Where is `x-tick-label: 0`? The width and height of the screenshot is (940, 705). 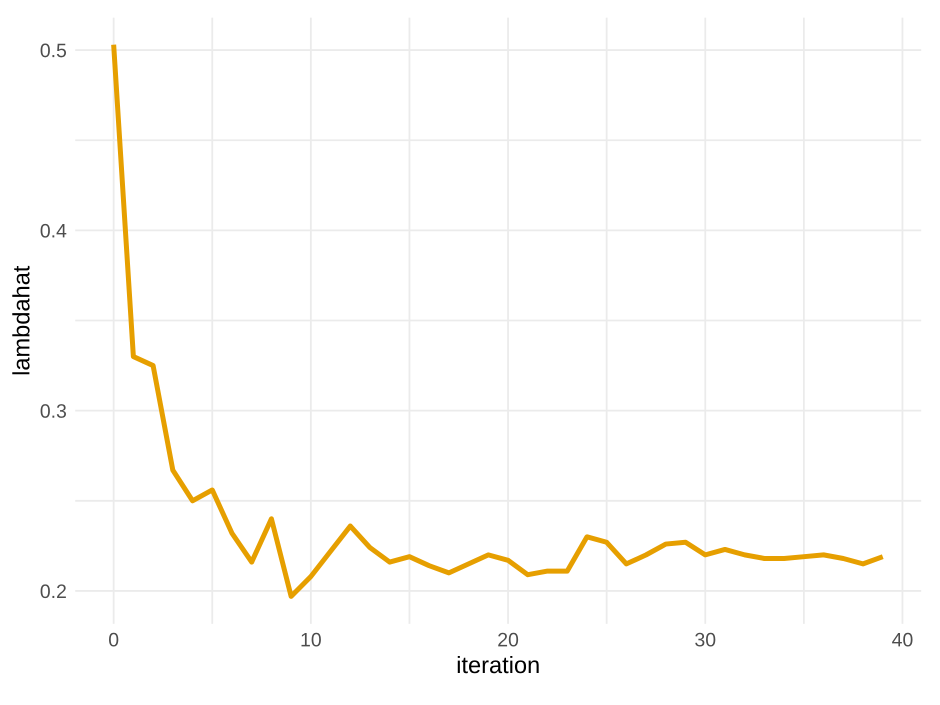 x-tick-label: 0 is located at coordinates (113, 639).